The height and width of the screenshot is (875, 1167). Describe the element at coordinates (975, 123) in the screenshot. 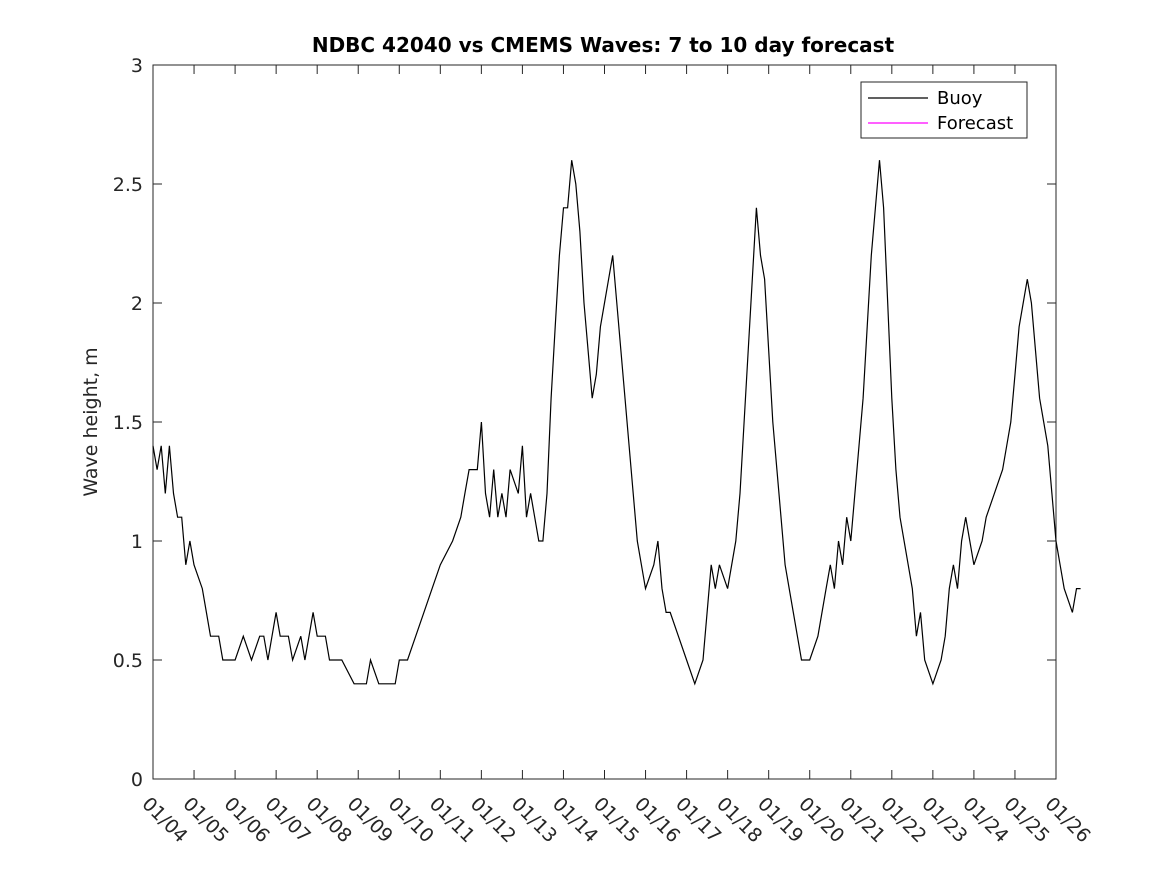

I see `legend-label: Forecast` at that location.